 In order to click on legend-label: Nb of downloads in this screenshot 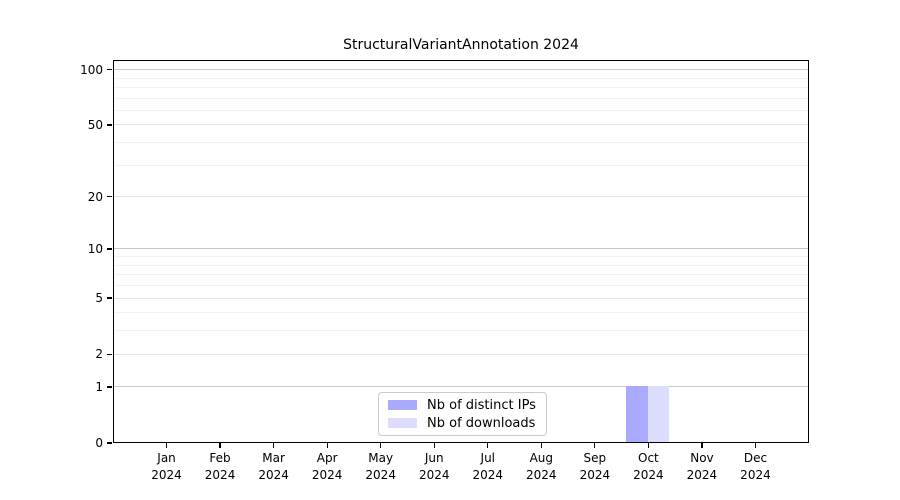, I will do `click(481, 423)`.